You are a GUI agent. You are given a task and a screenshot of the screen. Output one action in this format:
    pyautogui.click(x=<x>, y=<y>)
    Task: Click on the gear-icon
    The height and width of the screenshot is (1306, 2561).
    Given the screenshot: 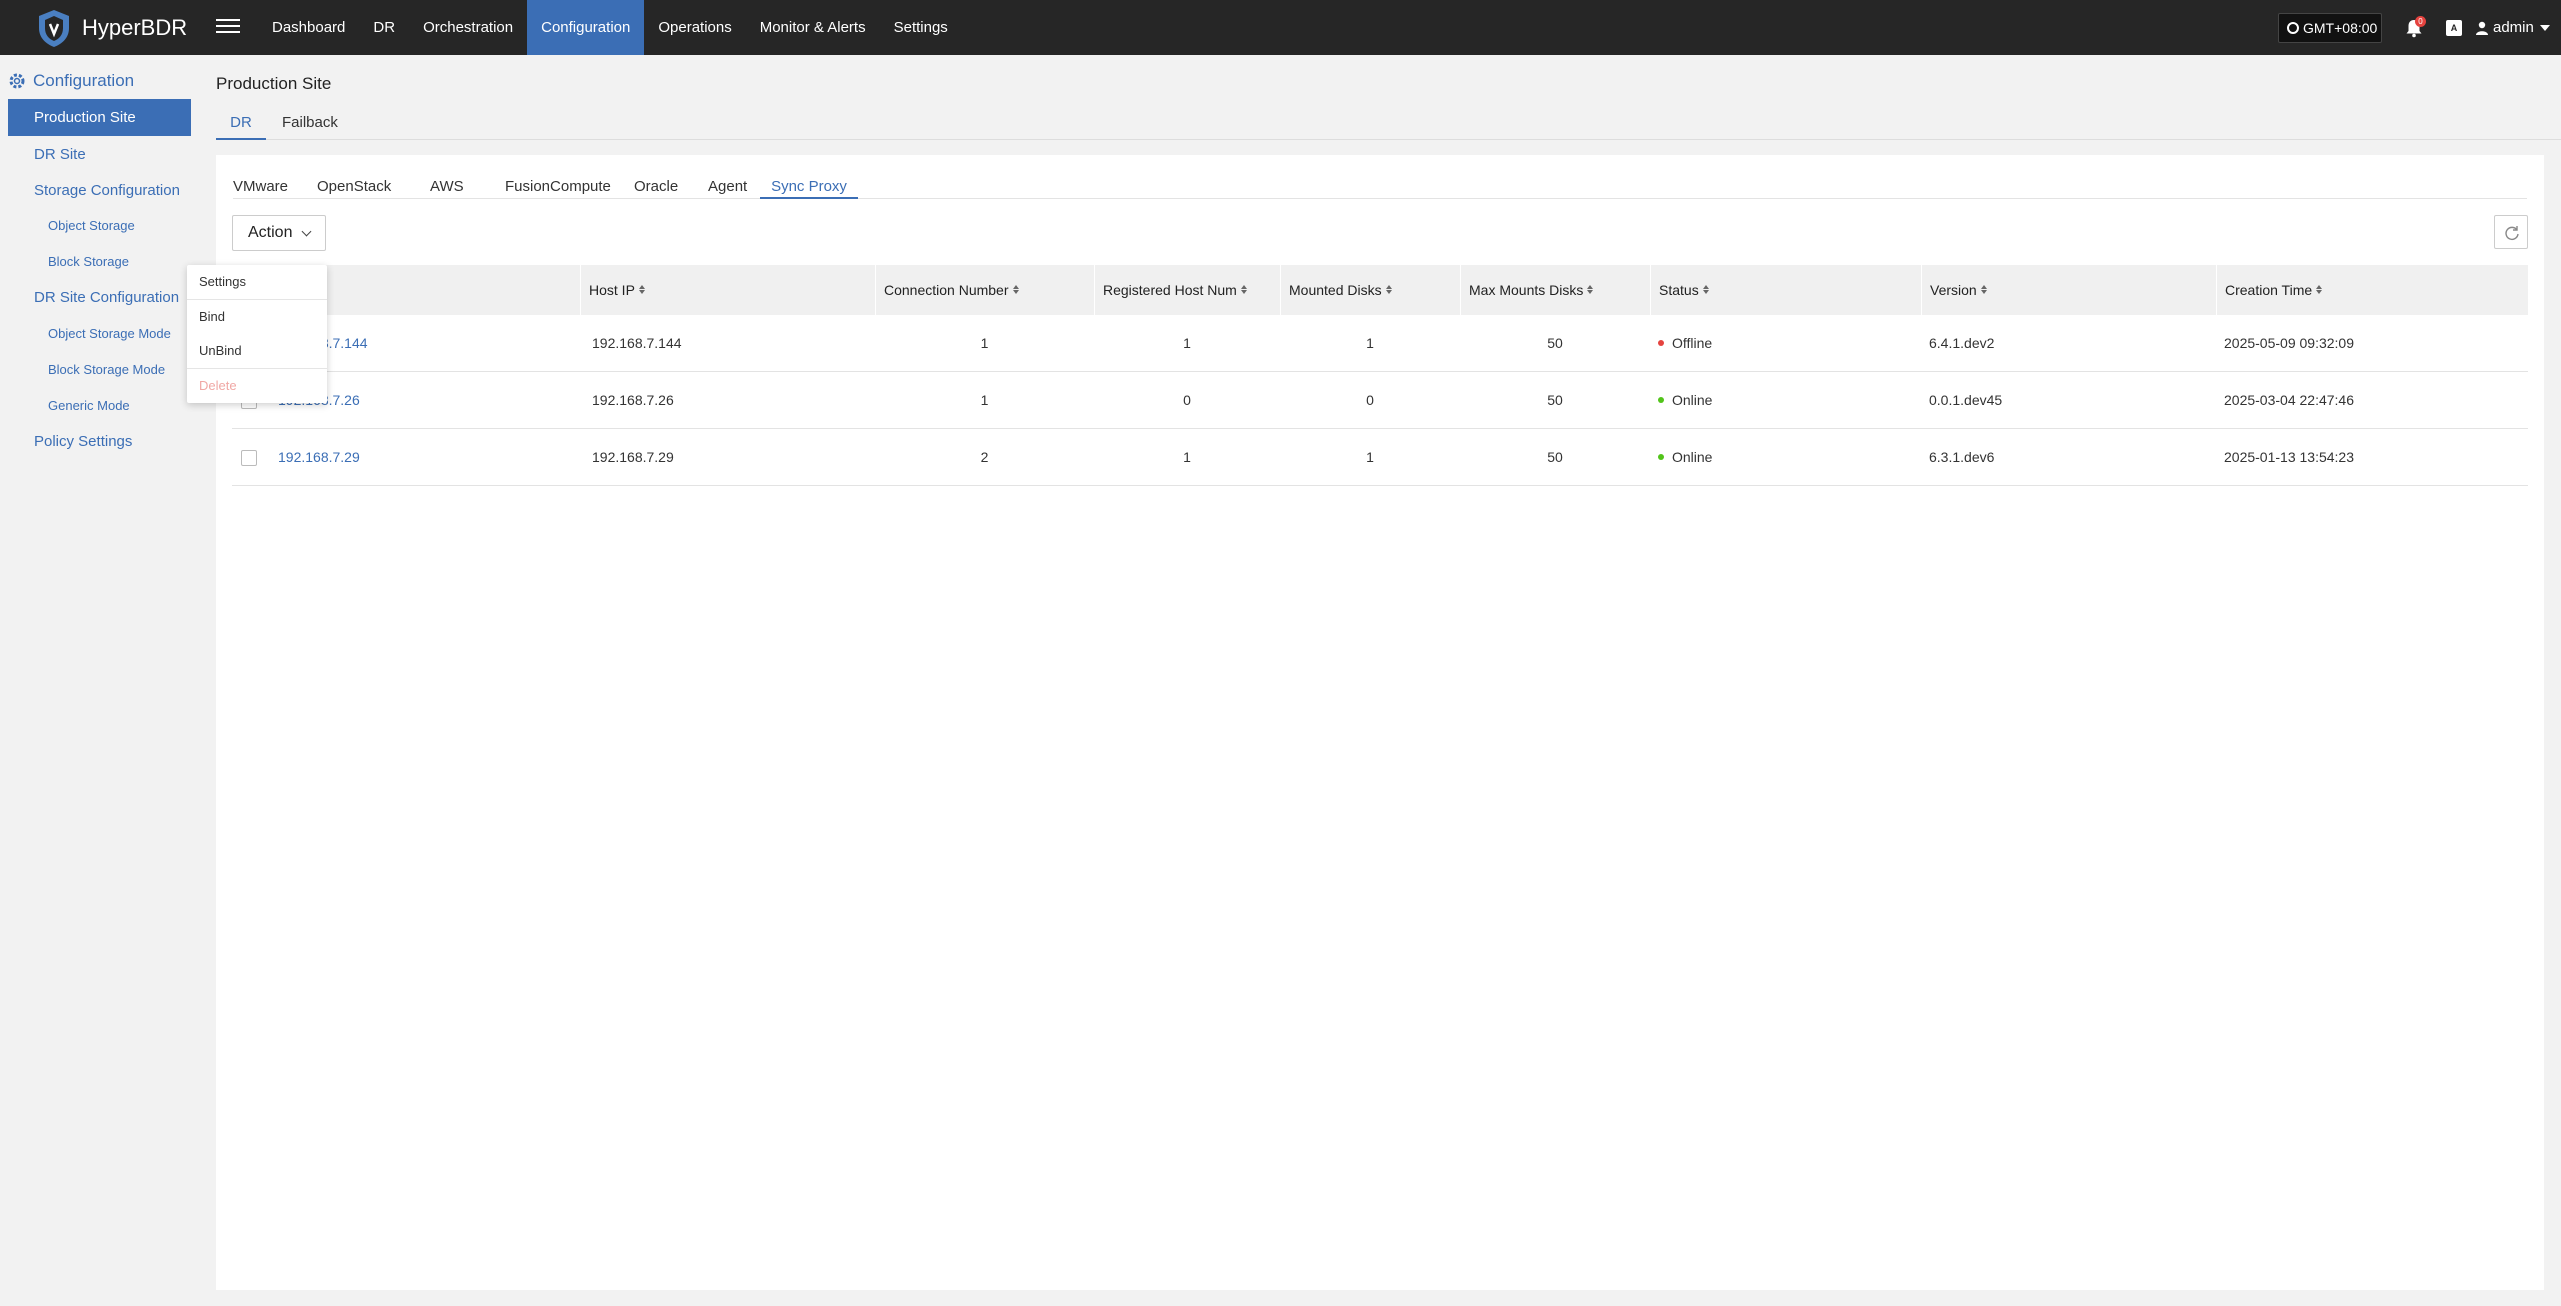 What is the action you would take?
    pyautogui.click(x=17, y=81)
    